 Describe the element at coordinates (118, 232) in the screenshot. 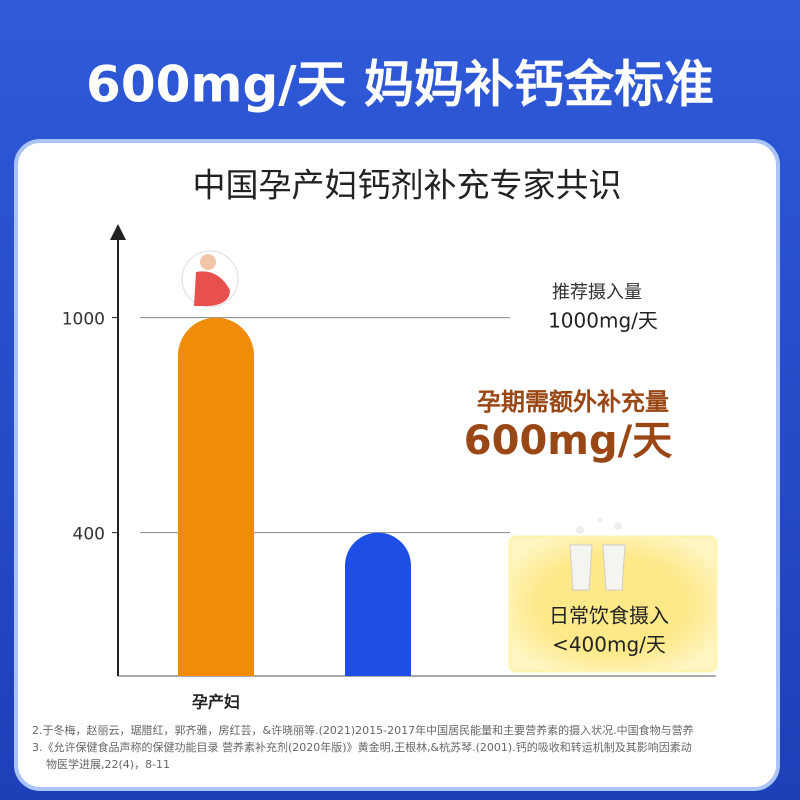

I see `y-axis-arrow` at that location.